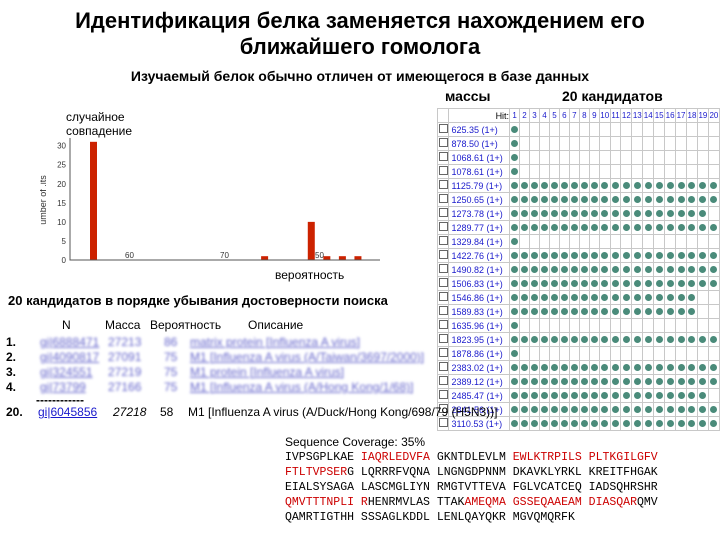  What do you see at coordinates (479, 297) in the screenshot?
I see `mass-value: 1546.86 (1+)` at bounding box center [479, 297].